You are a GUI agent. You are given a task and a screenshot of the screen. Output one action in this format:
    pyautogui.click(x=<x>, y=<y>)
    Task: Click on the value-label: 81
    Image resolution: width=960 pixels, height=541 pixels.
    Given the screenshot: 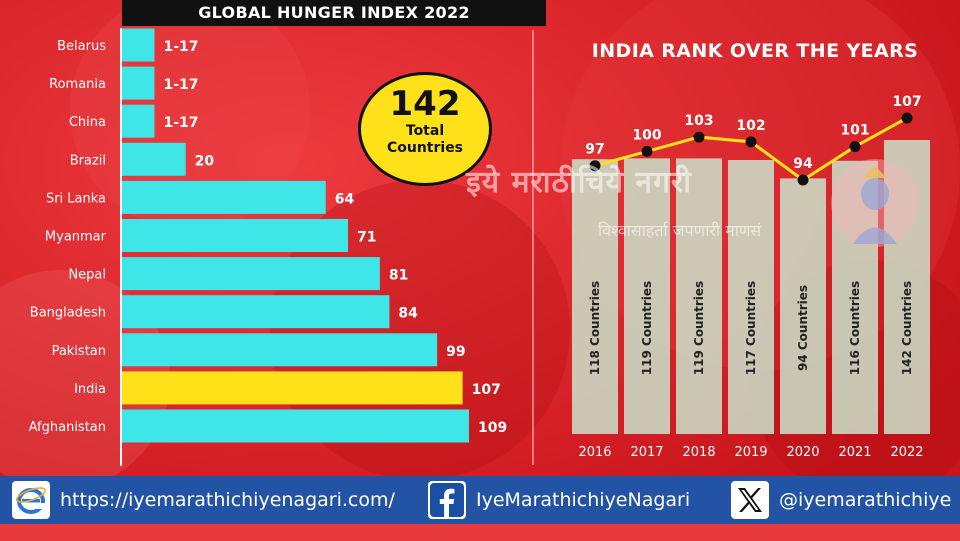 What is the action you would take?
    pyautogui.click(x=398, y=276)
    